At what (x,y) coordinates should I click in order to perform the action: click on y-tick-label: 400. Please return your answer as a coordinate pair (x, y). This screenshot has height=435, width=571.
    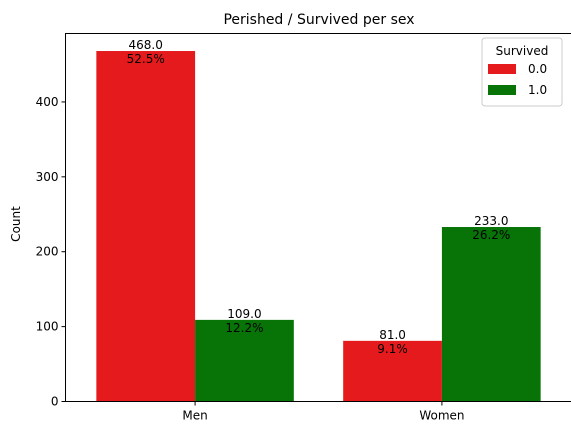
    Looking at the image, I should click on (47, 102).